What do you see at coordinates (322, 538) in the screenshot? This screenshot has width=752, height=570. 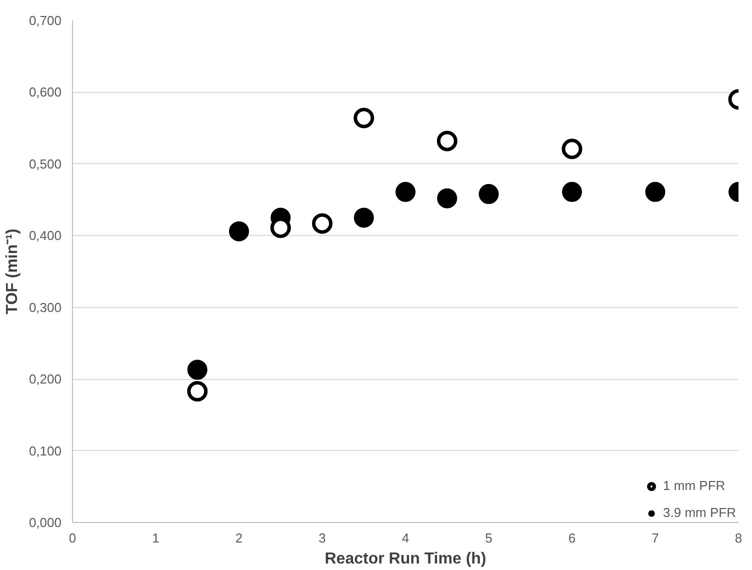 I see `x-tick-label: 3` at bounding box center [322, 538].